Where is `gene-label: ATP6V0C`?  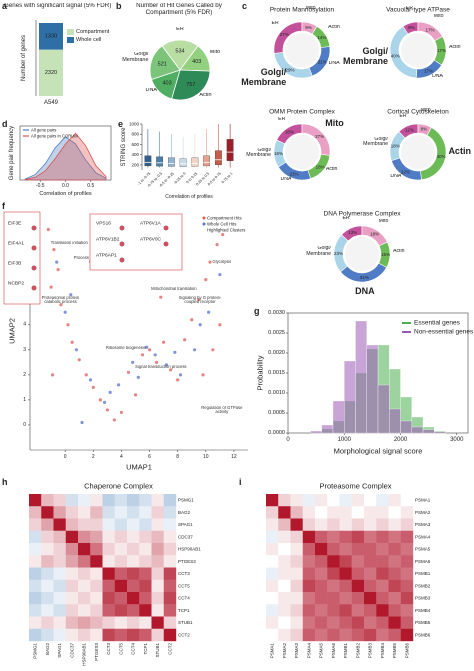 gene-label: ATP6V0C is located at coordinates (151, 240).